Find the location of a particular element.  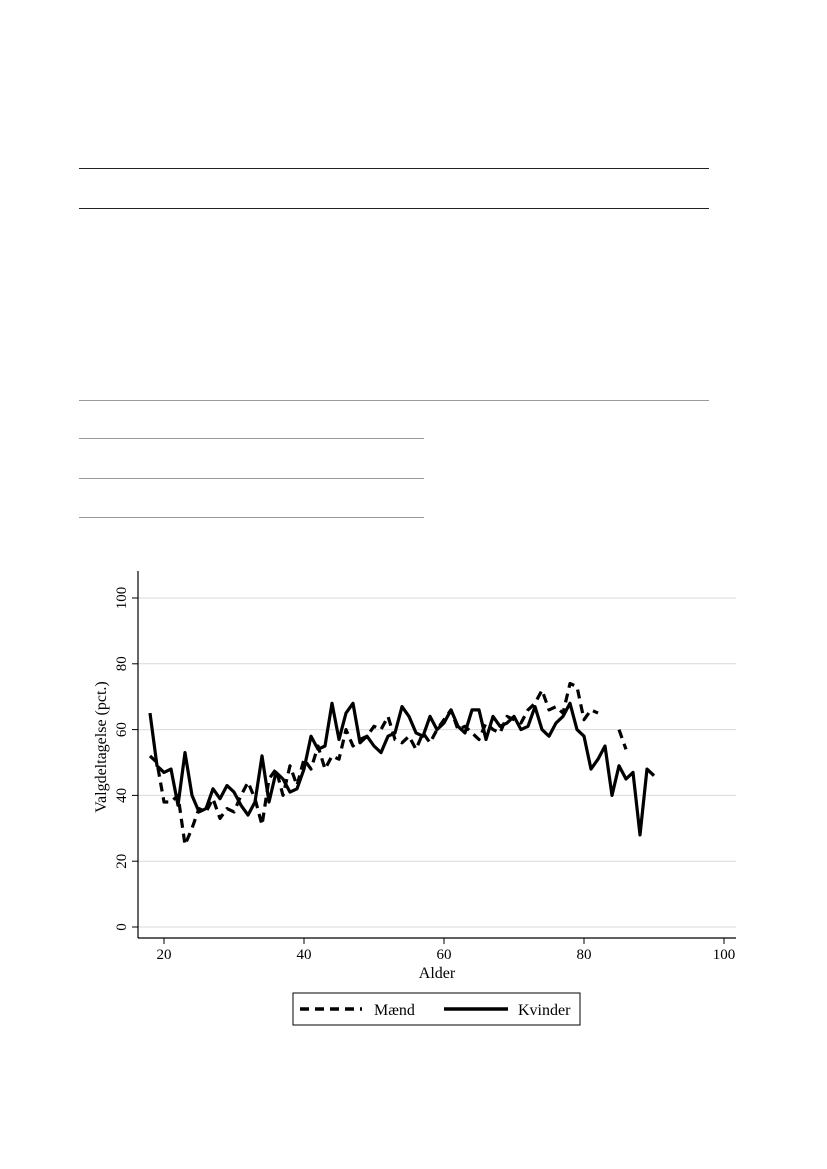

x-tick-label-100: 100 is located at coordinates (724, 955).